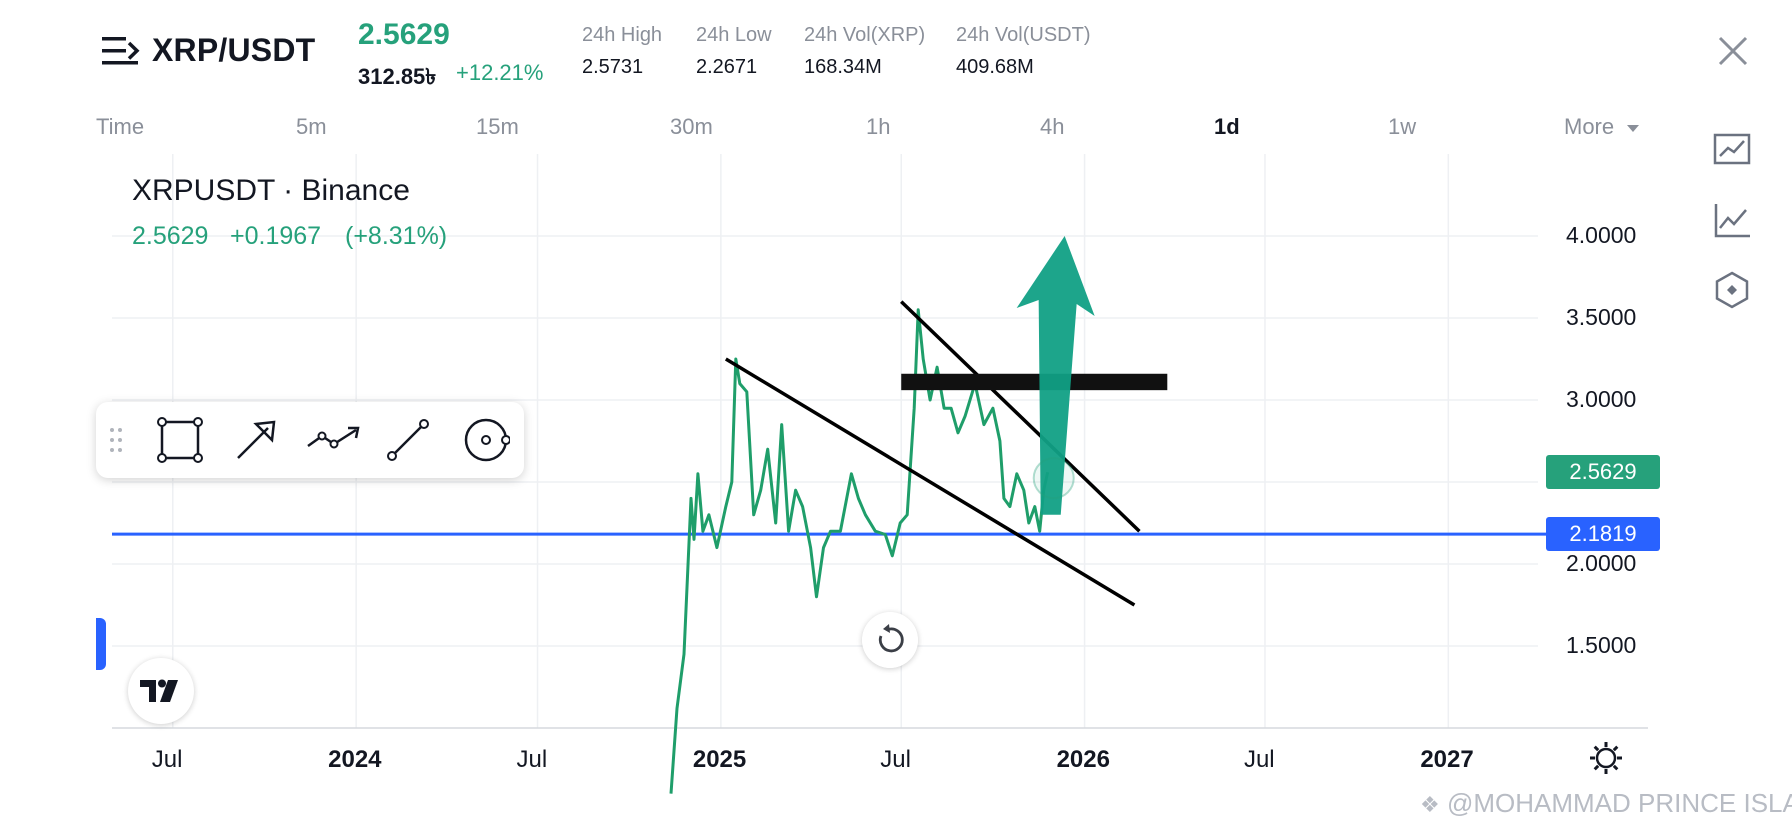 Image resolution: width=1792 pixels, height=828 pixels. I want to click on crosshair-cursor-circle, so click(1053, 478).